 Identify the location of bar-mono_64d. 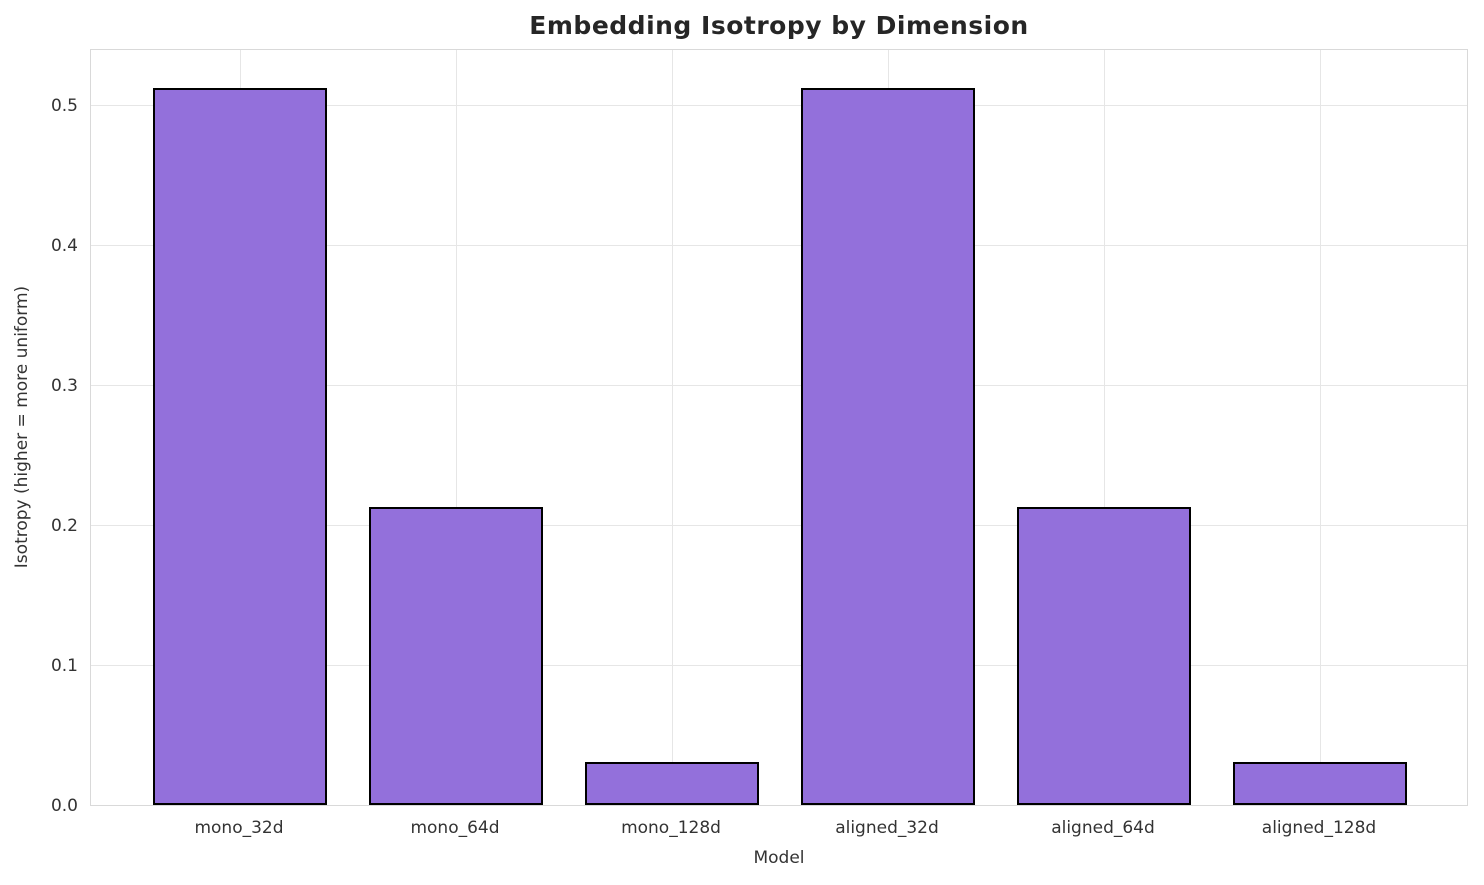
(456, 656).